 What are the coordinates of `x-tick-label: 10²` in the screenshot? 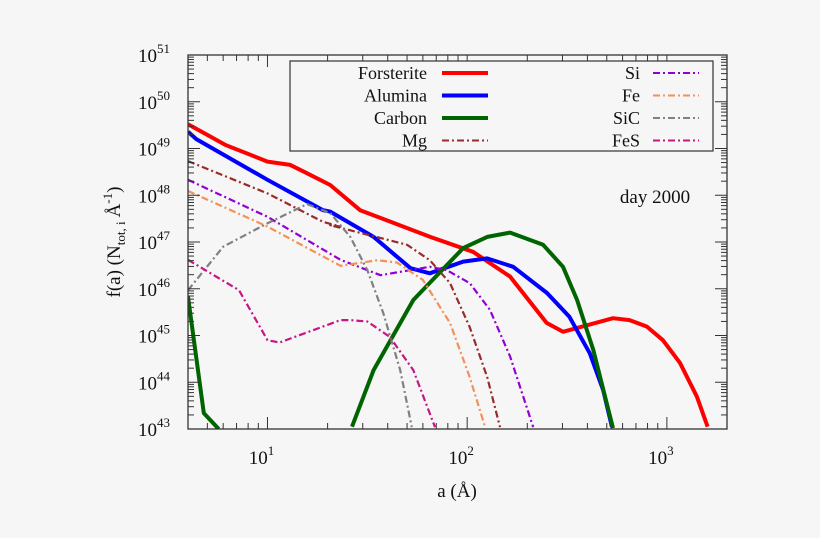 It's located at (461, 456).